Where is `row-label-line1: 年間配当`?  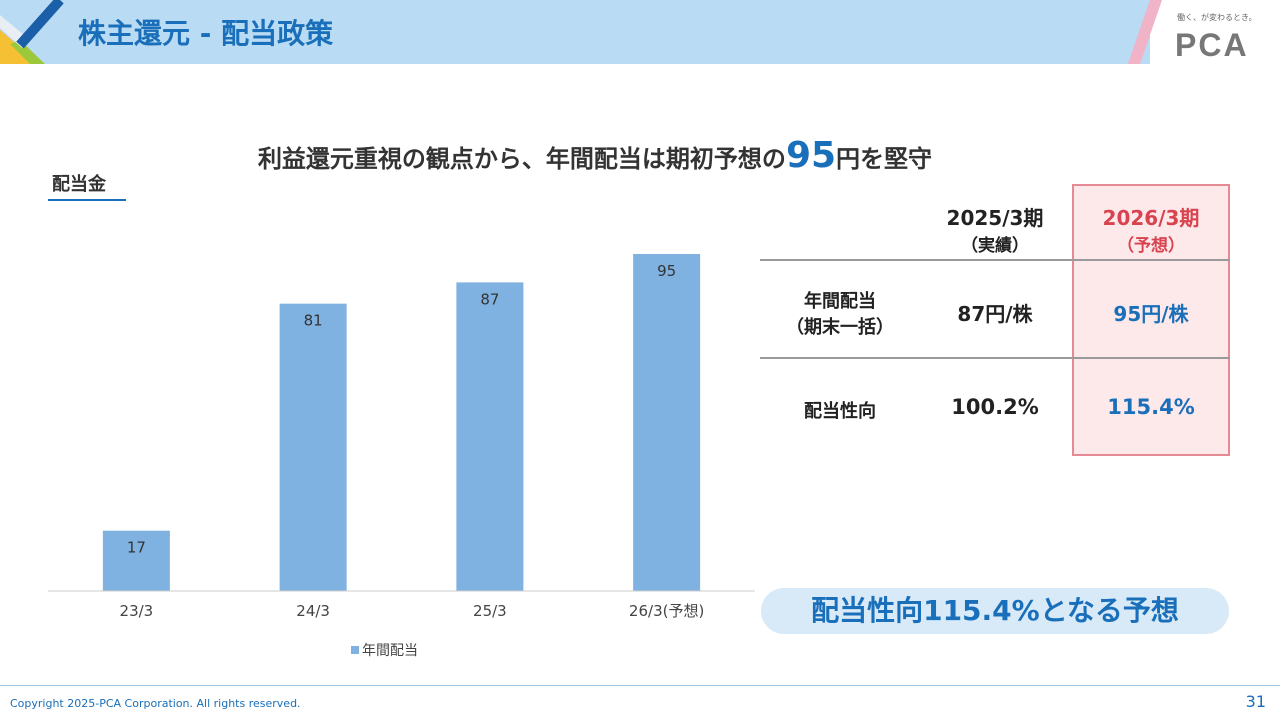 row-label-line1: 年間配当 is located at coordinates (840, 301).